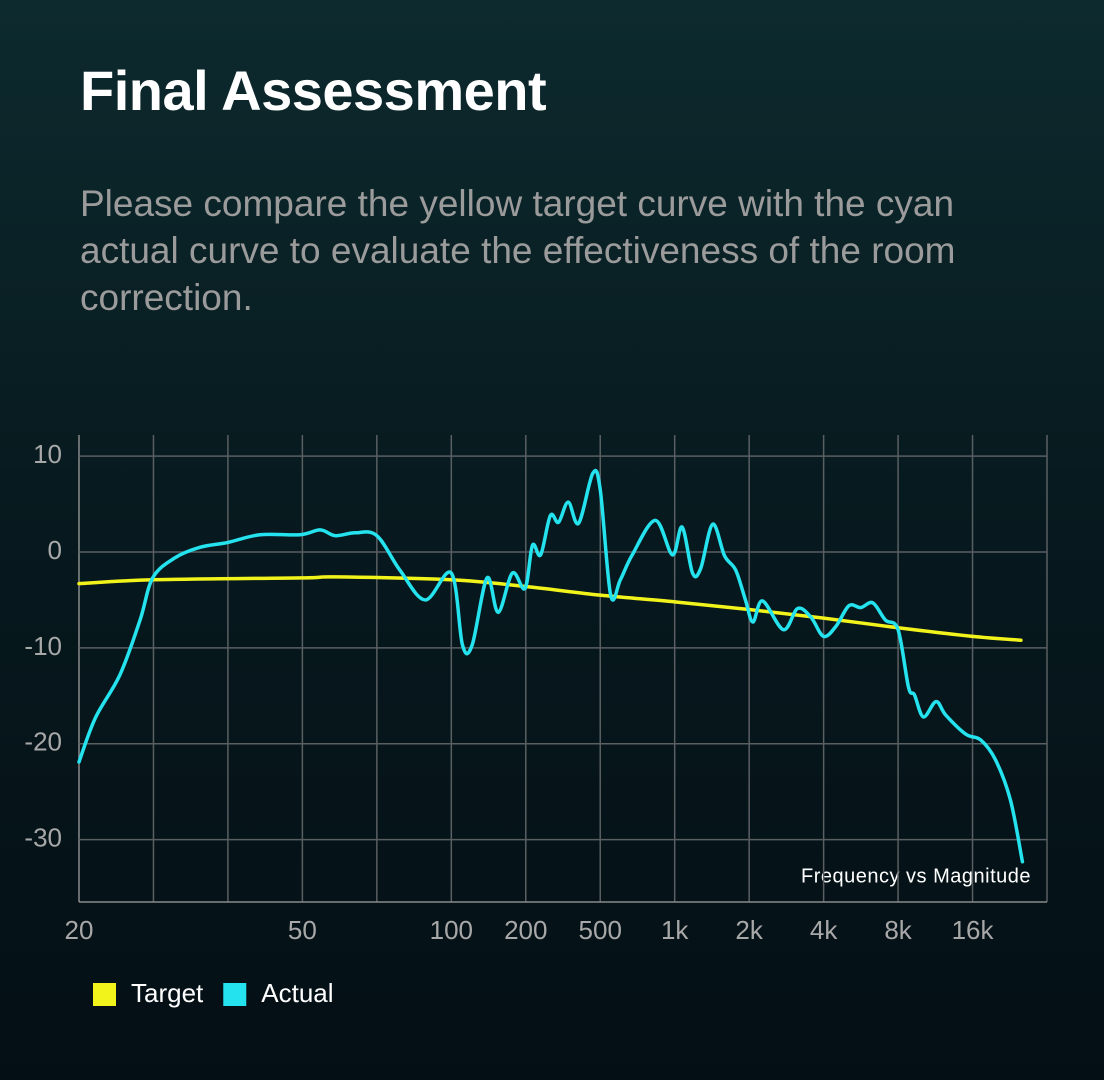  What do you see at coordinates (43, 742) in the screenshot?
I see `y-tick-label: -20` at bounding box center [43, 742].